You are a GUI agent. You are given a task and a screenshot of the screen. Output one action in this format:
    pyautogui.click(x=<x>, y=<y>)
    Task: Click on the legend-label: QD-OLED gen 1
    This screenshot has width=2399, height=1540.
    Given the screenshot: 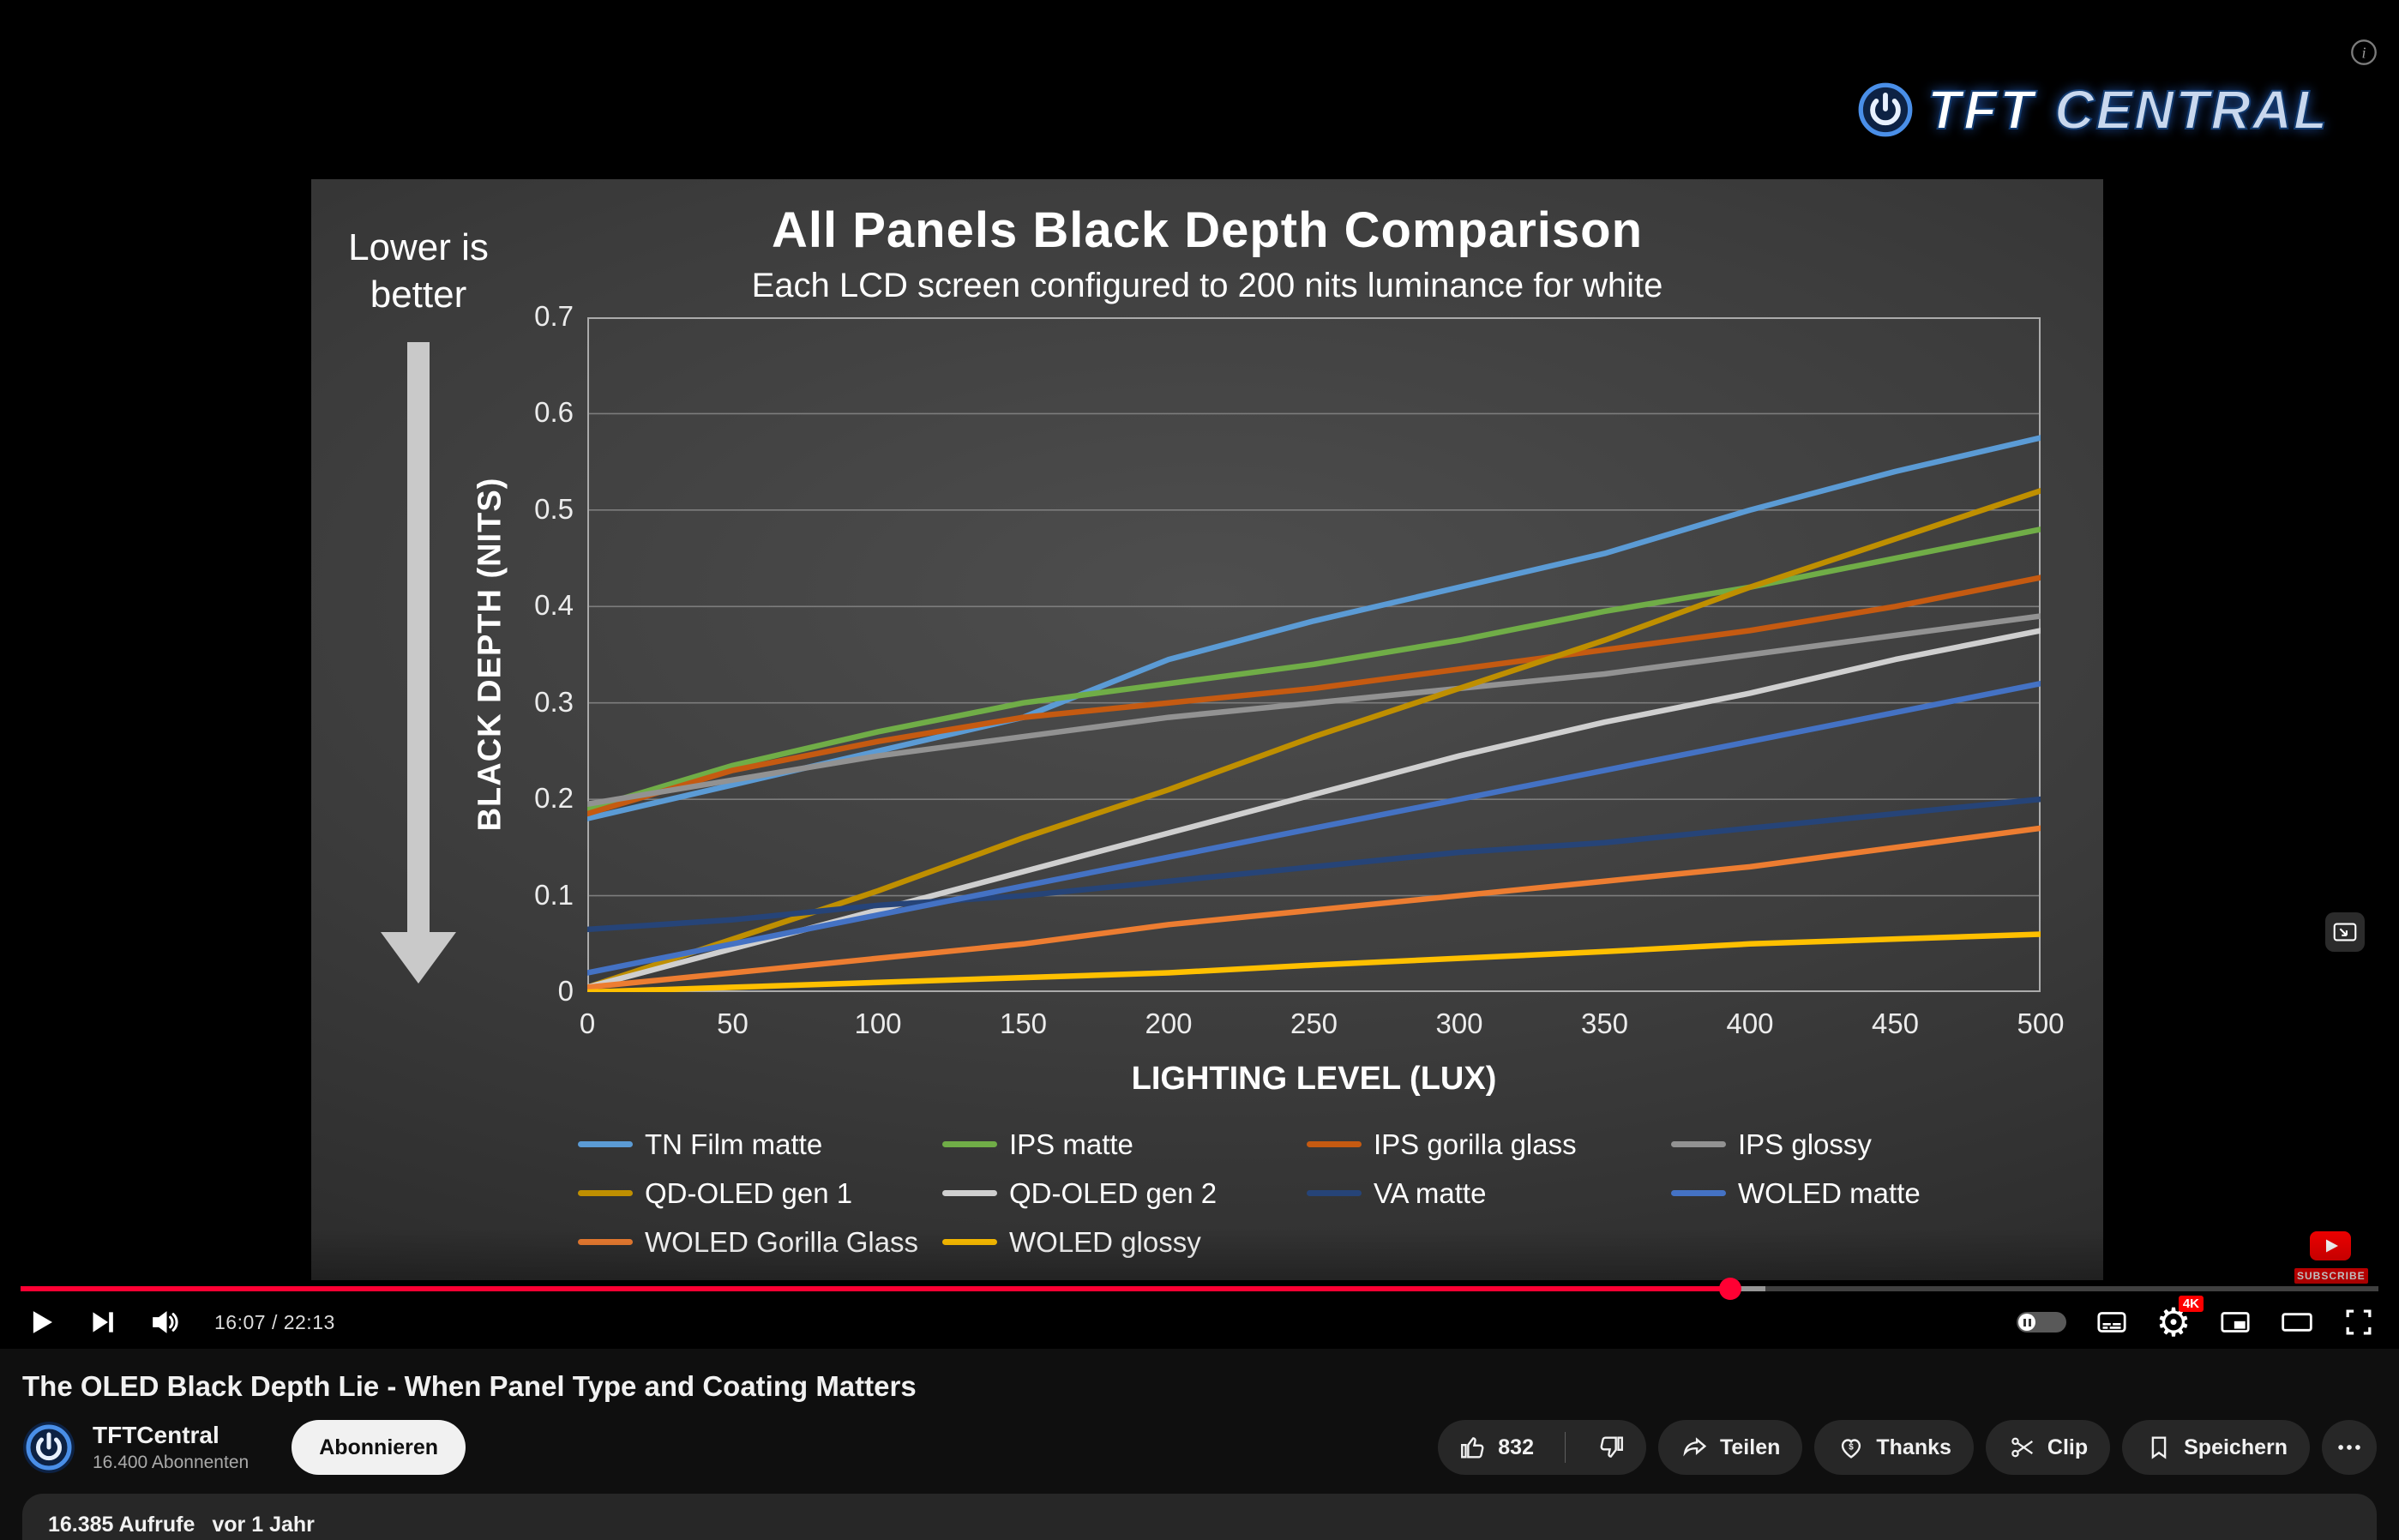 What is the action you would take?
    pyautogui.click(x=749, y=1192)
    